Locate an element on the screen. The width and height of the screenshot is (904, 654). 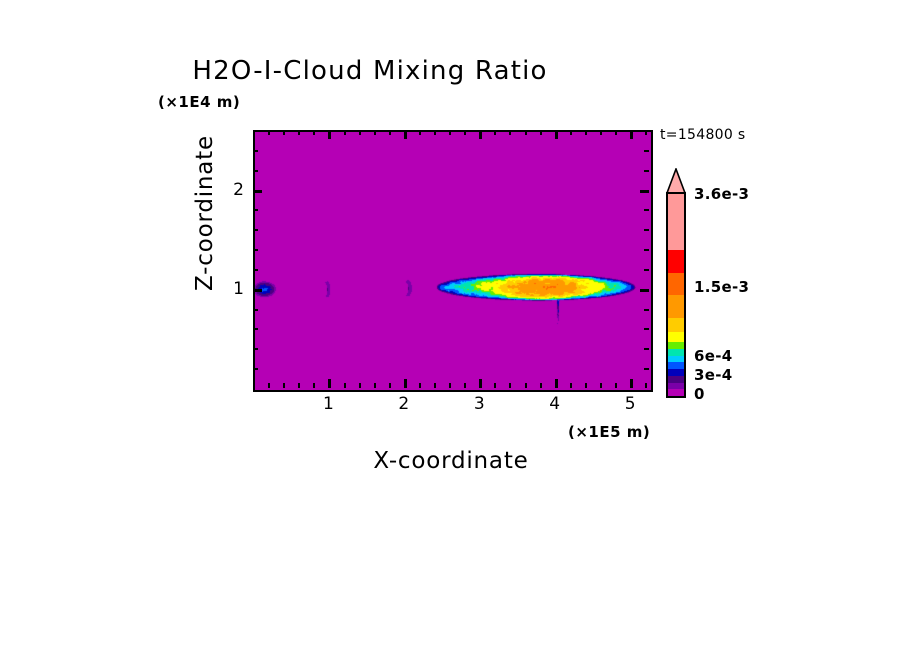
colorbar-tick-label: 3.6e-3 is located at coordinates (722, 194).